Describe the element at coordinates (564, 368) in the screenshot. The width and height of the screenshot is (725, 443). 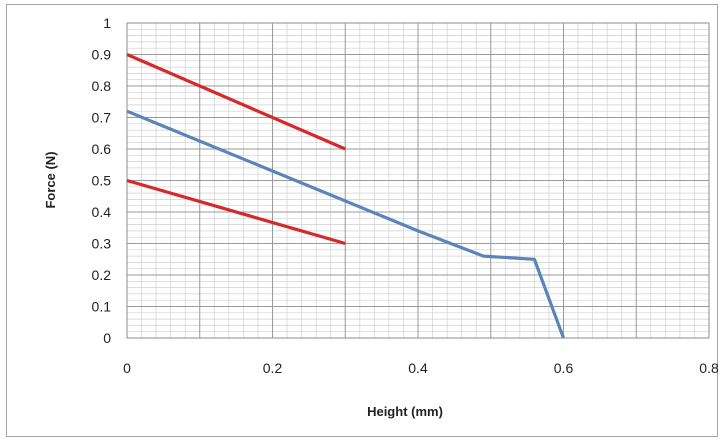
I see `x-tick-label: 0.6` at that location.